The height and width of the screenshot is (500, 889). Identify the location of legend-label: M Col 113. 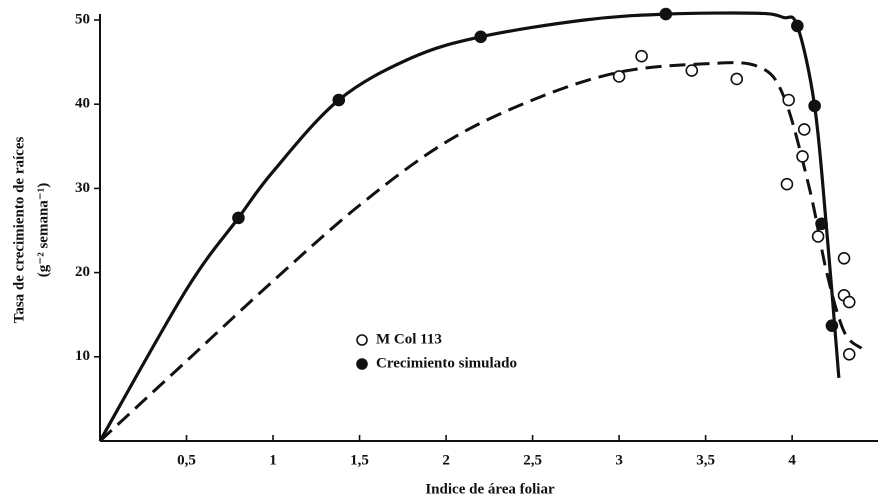
(409, 339).